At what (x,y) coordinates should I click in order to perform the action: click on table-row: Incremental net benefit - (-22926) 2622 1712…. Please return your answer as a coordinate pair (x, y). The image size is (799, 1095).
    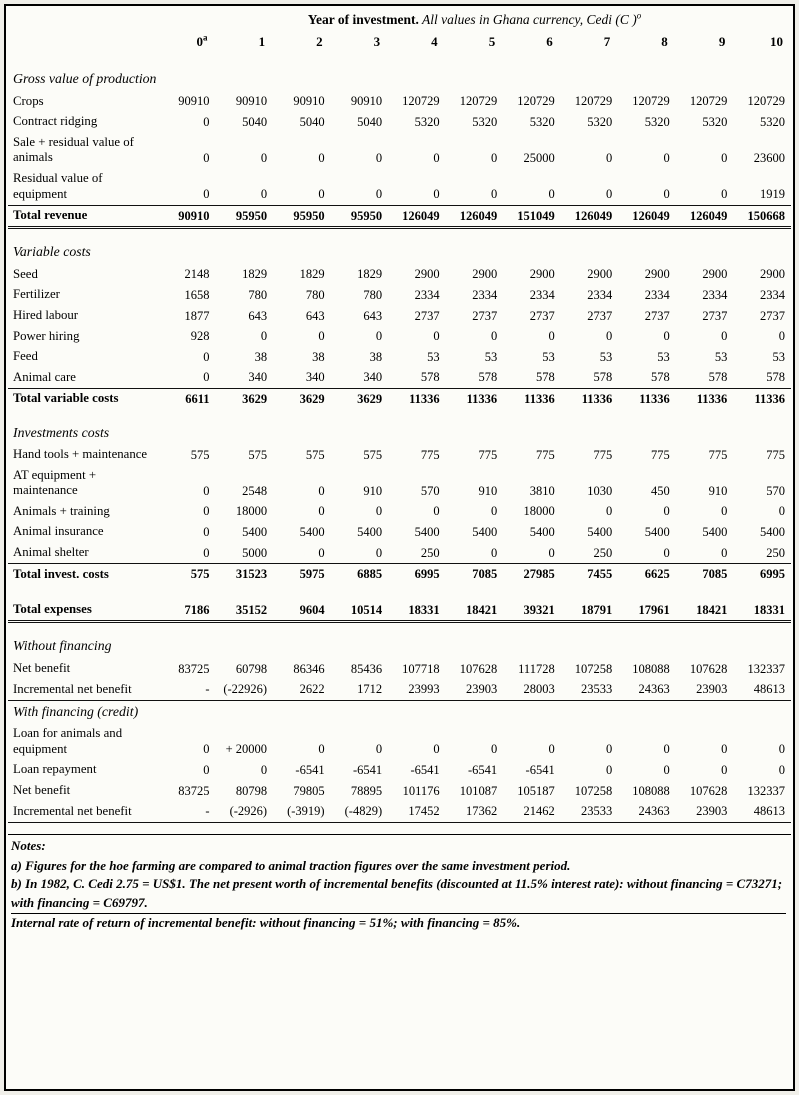
    Looking at the image, I should click on (399, 690).